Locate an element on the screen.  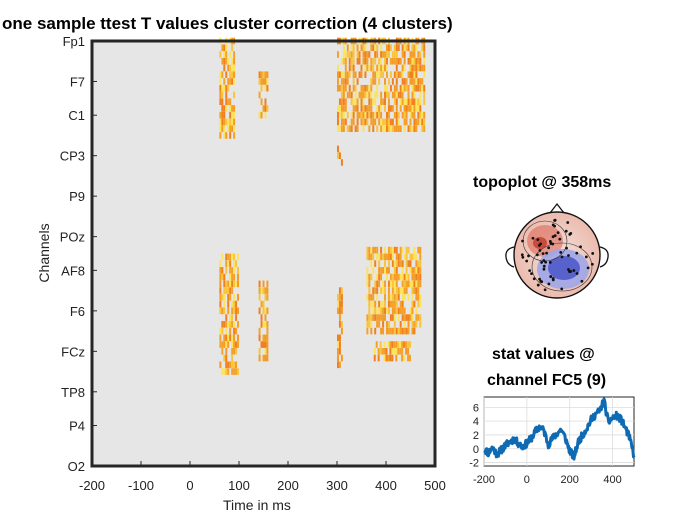
heatmap-y-tick-label: POz is located at coordinates (72, 237).